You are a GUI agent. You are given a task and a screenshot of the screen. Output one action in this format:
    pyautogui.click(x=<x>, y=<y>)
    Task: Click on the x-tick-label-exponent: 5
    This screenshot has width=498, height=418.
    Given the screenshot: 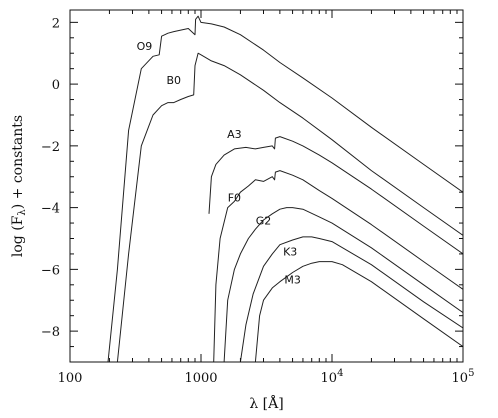 What is the action you would take?
    pyautogui.click(x=471, y=373)
    